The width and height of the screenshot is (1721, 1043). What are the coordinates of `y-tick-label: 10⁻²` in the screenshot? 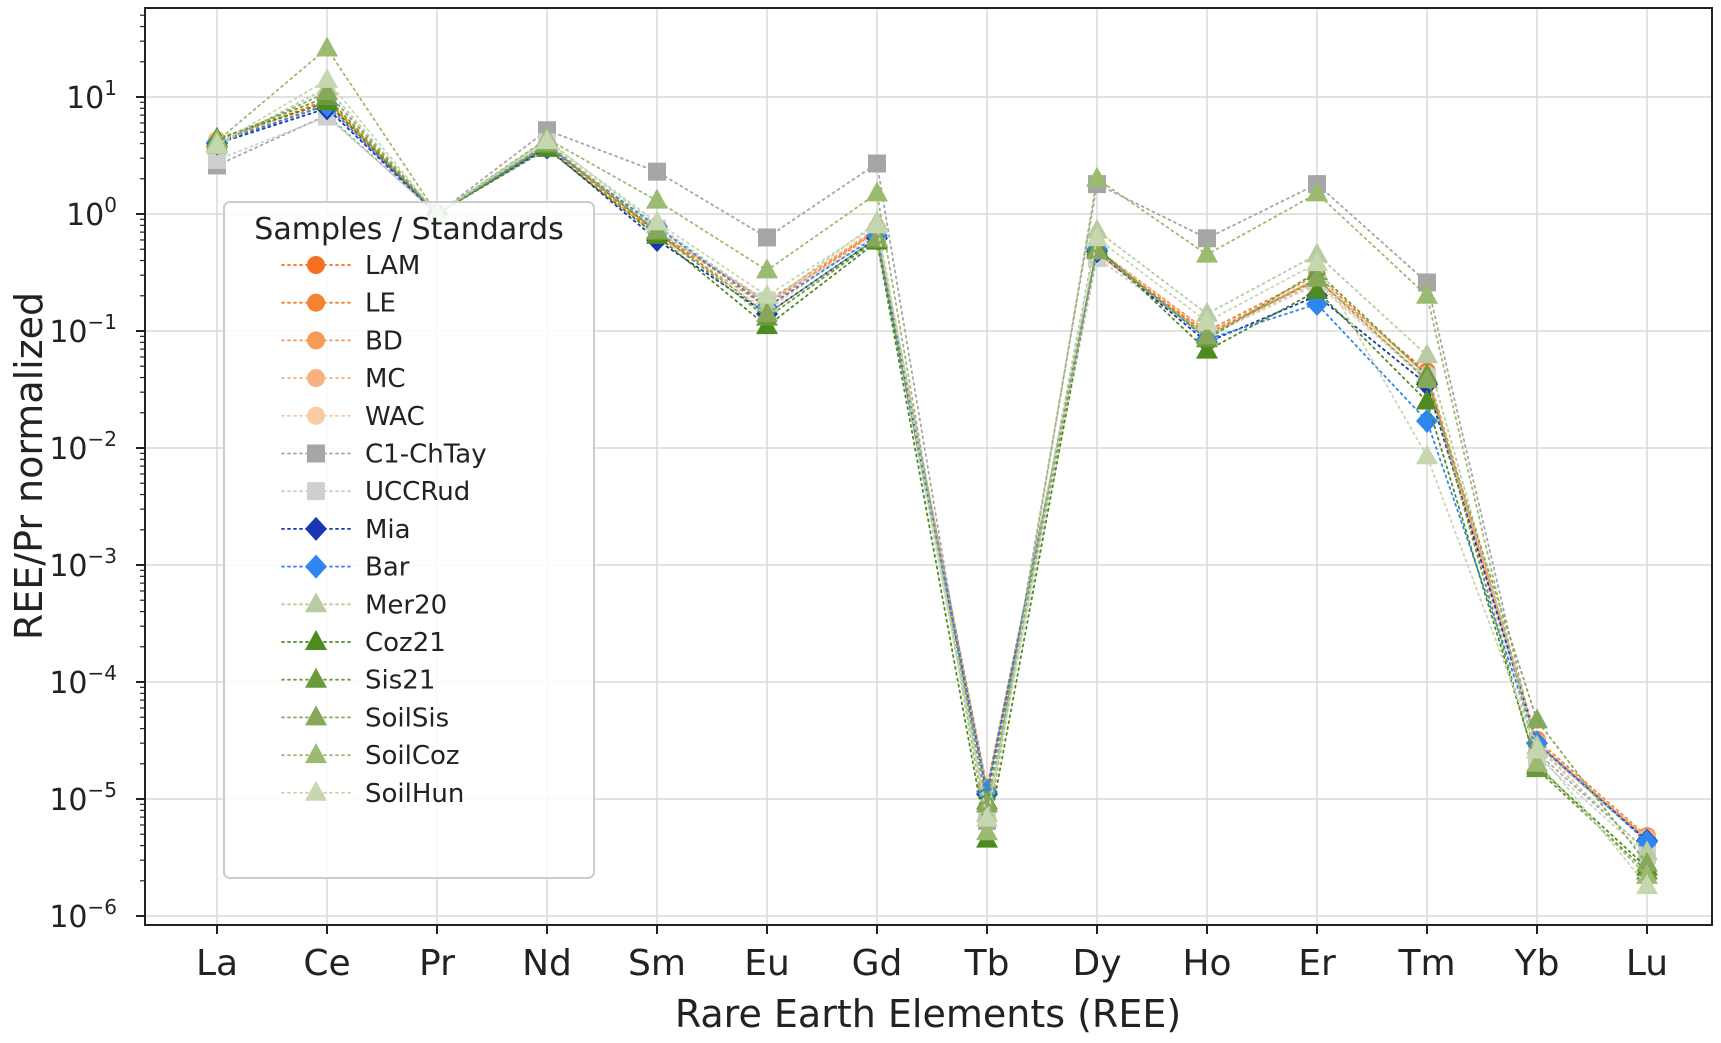 It's located at (83, 447).